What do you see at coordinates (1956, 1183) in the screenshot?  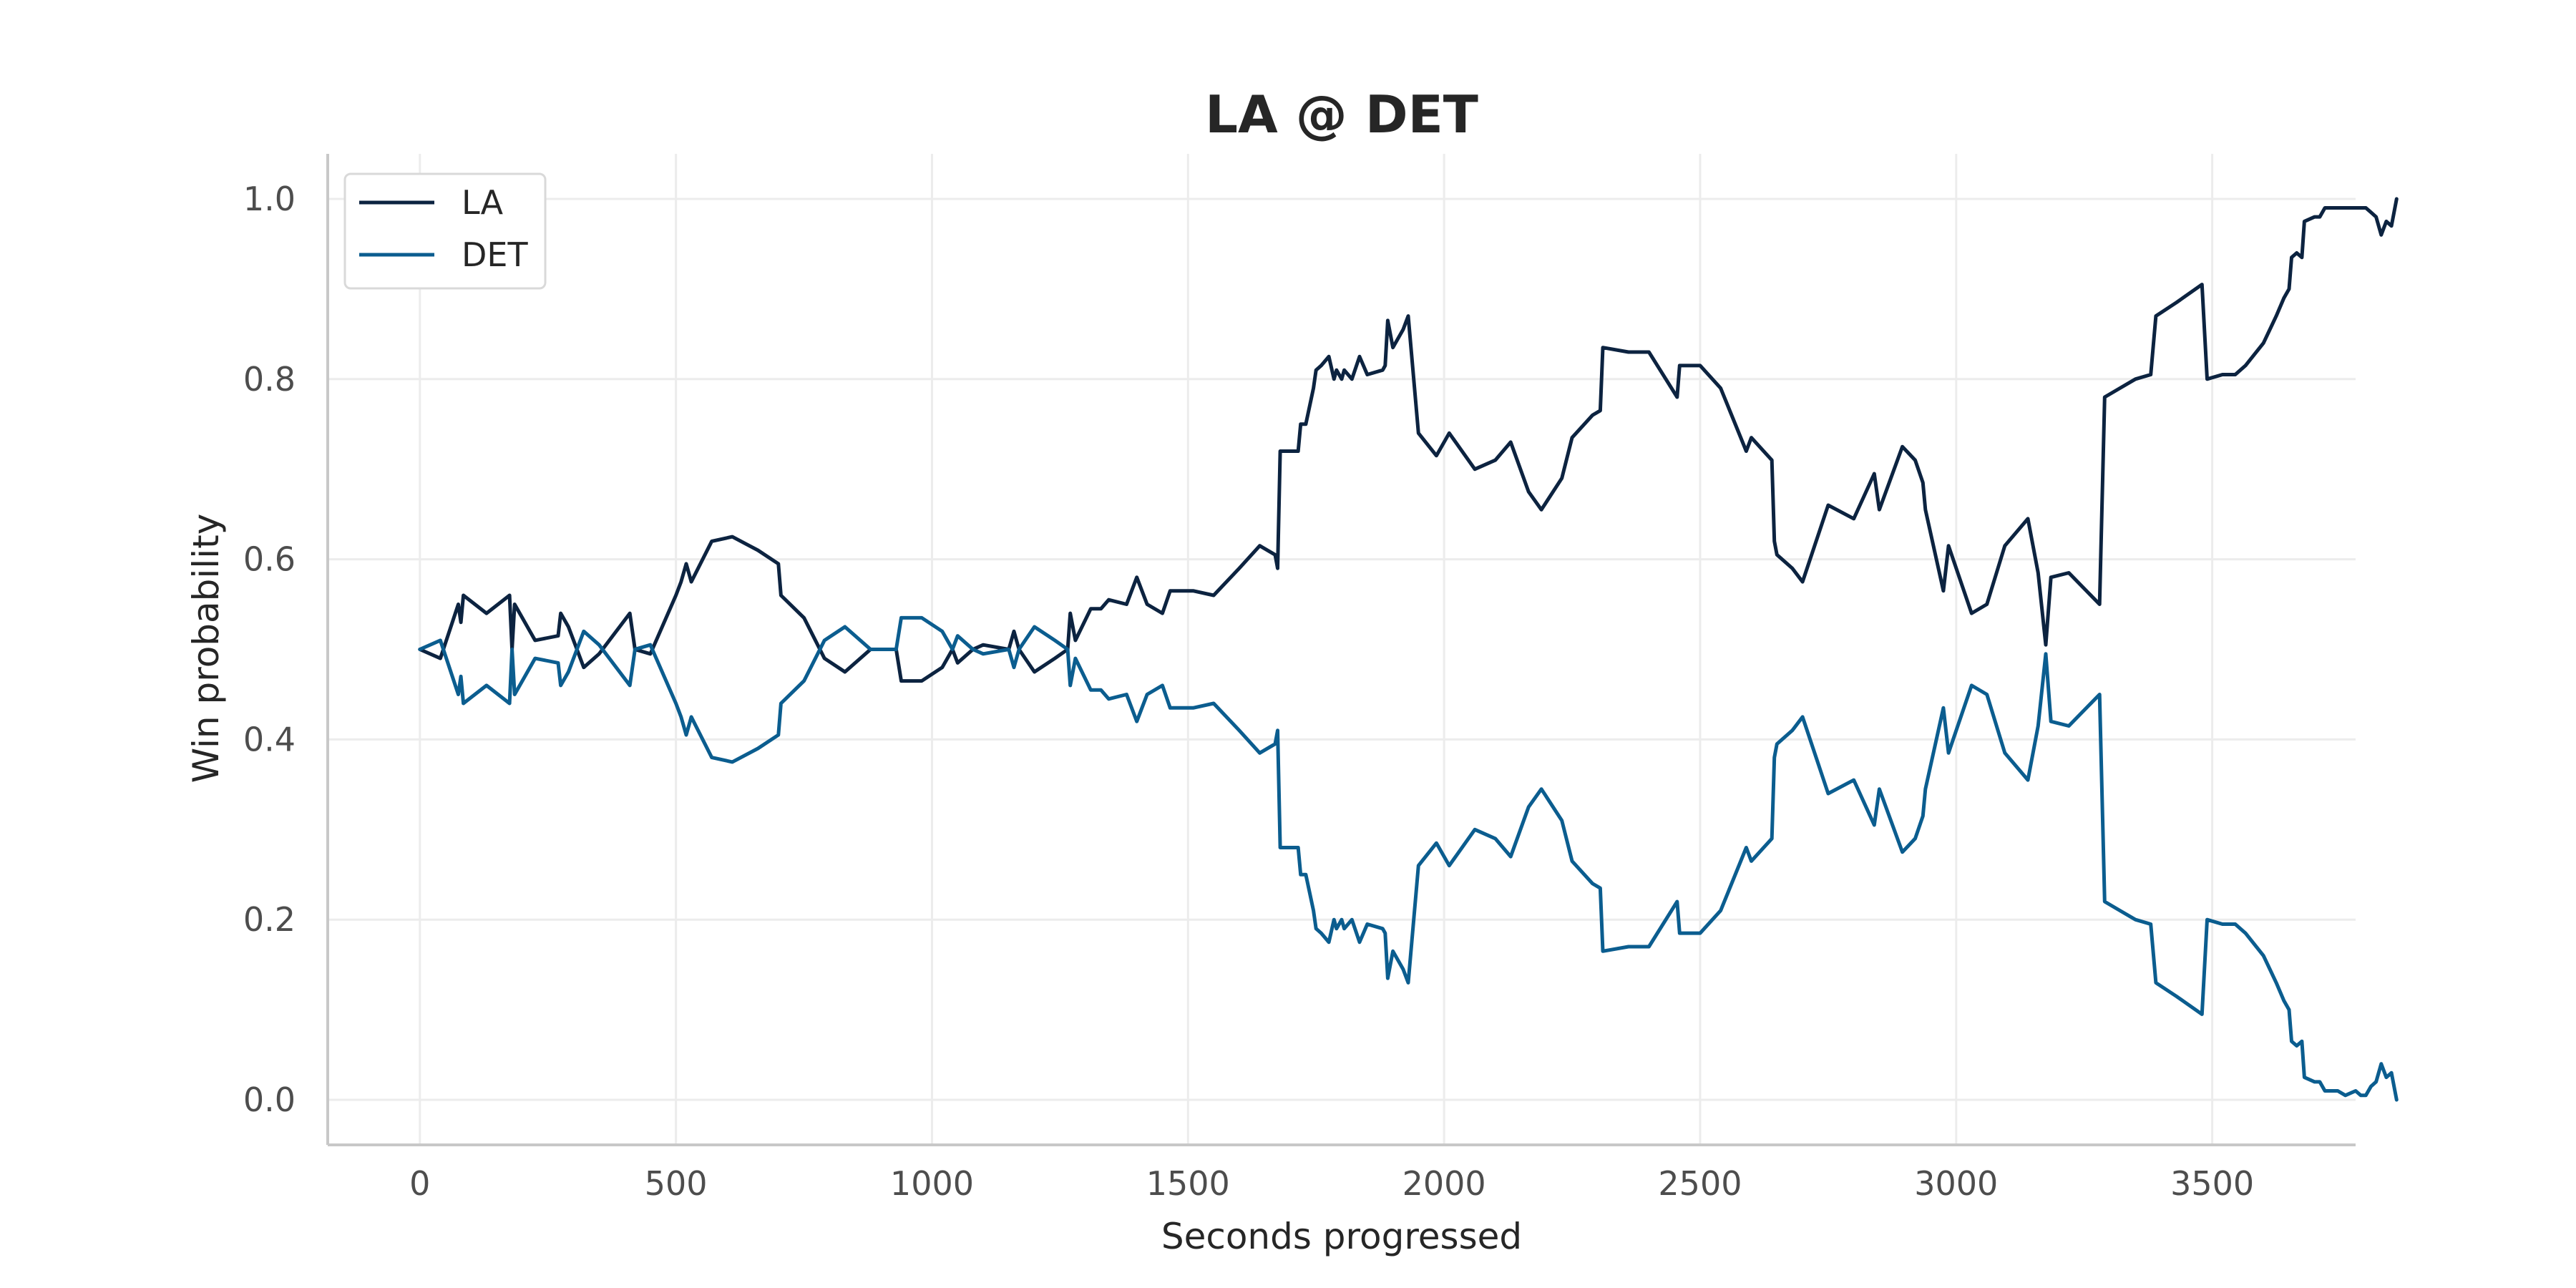 I see `x-tick-label: 3000` at bounding box center [1956, 1183].